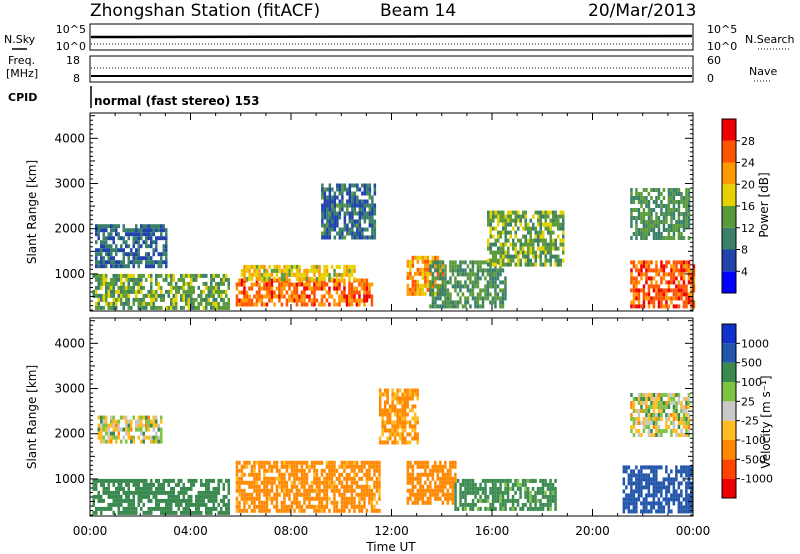 Image resolution: width=800 pixels, height=554 pixels. I want to click on velocity-ylabel: Slant Range [km], so click(32, 417).